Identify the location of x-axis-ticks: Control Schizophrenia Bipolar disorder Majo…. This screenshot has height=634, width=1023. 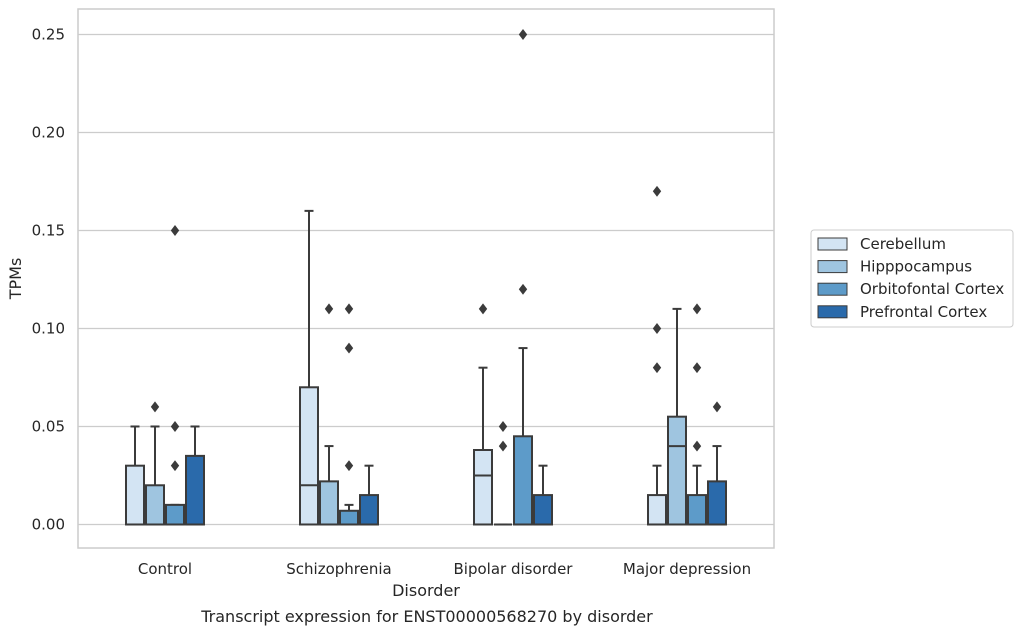
(444, 569).